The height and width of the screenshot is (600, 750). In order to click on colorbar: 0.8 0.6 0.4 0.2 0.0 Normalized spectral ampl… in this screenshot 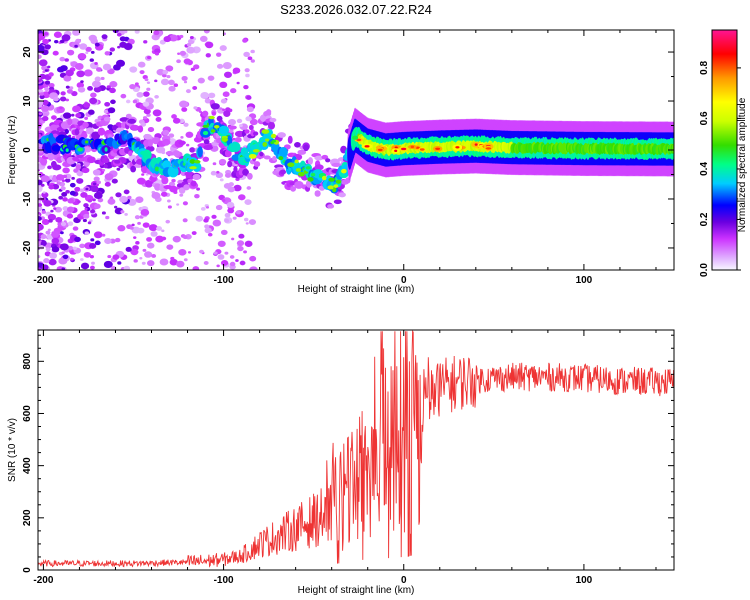, I will do `click(723, 153)`.